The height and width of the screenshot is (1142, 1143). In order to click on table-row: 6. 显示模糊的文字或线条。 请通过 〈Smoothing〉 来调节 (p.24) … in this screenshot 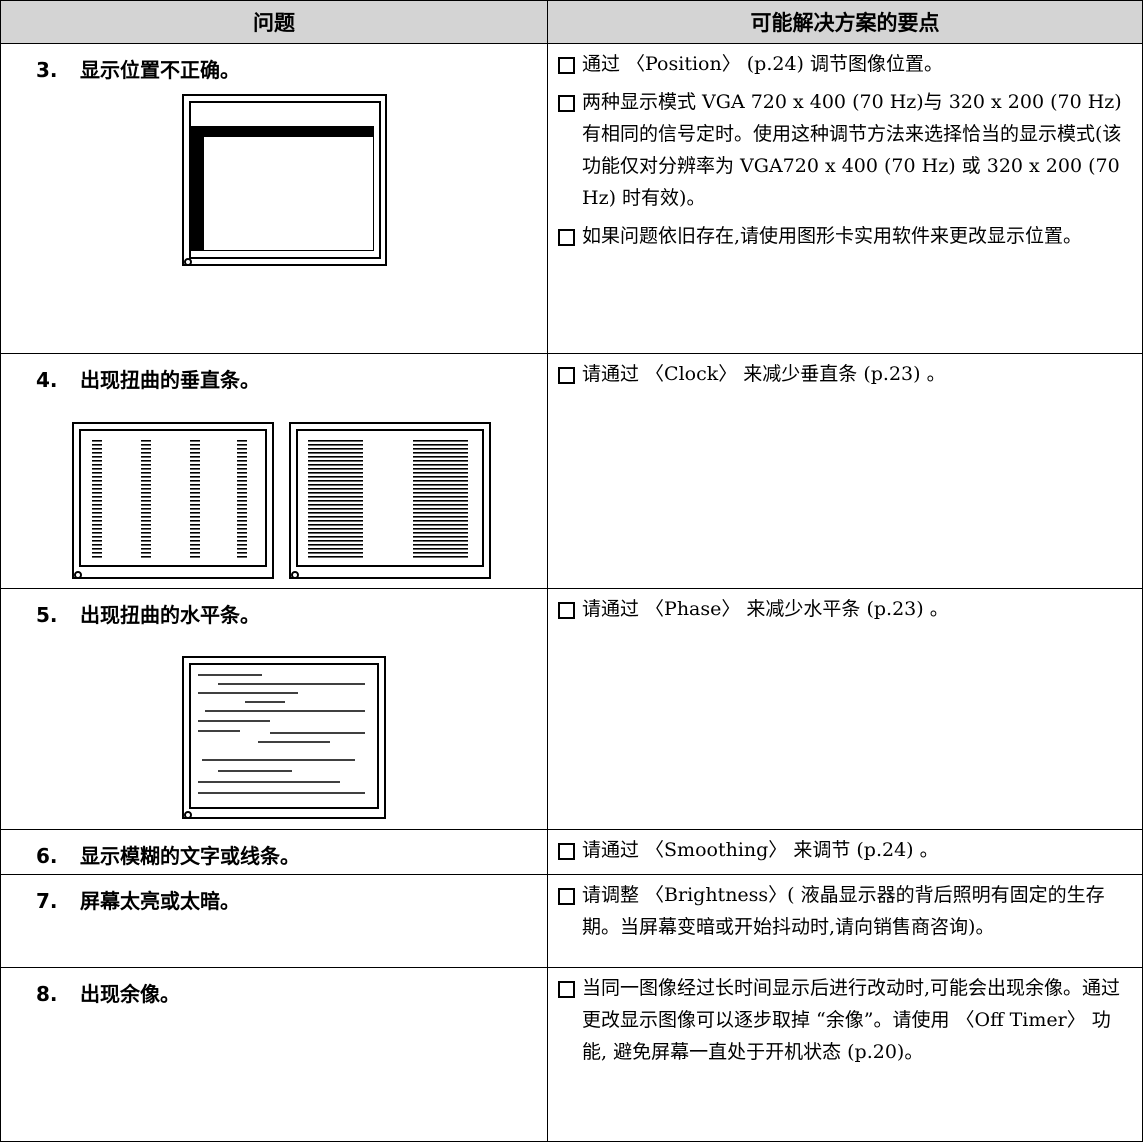, I will do `click(571, 852)`.